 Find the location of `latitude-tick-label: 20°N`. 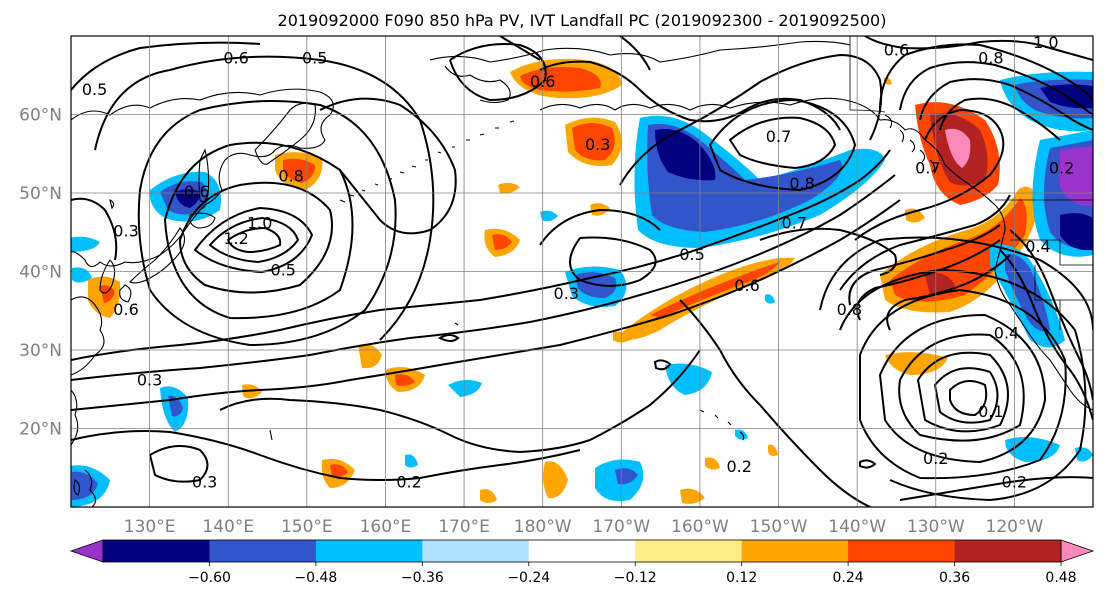

latitude-tick-label: 20°N is located at coordinates (40, 430).